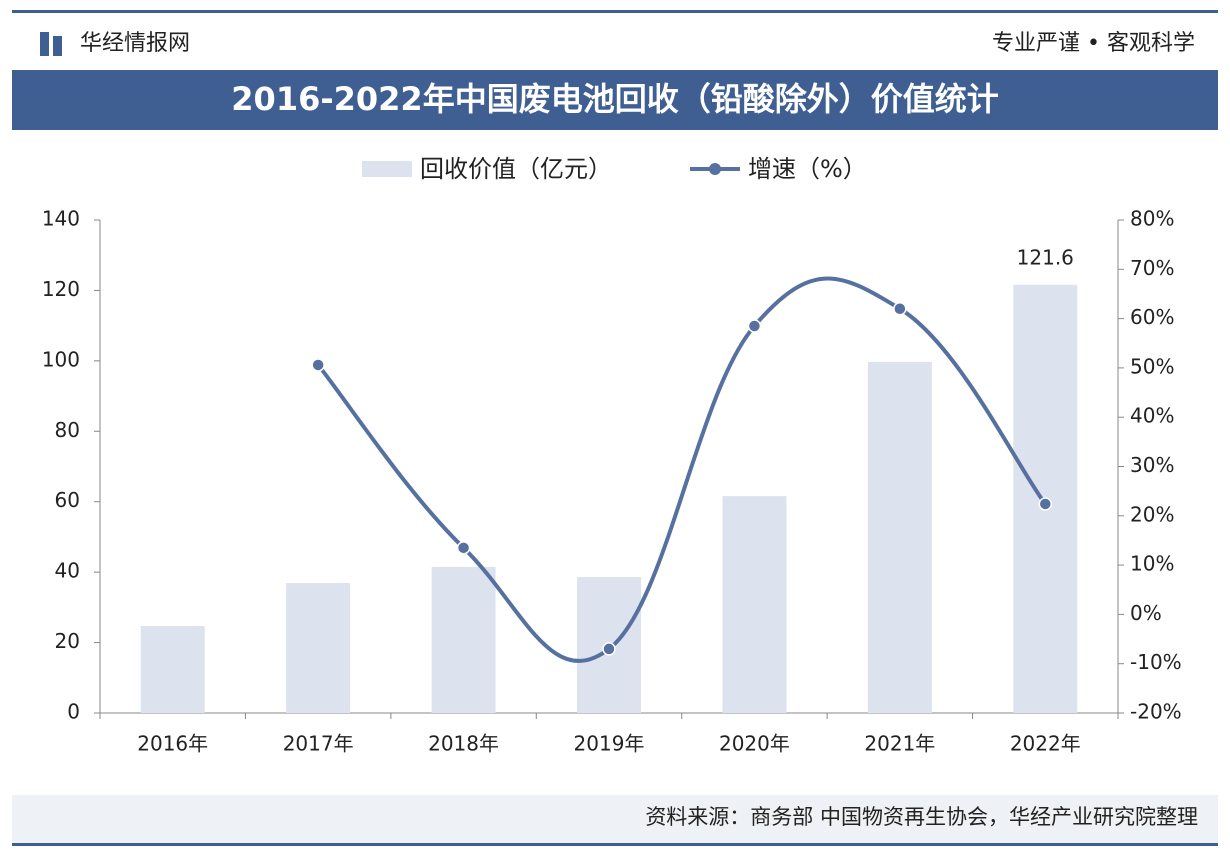 This screenshot has width=1230, height=858. I want to click on slogan: 专业严谨 • 客观科学, so click(1093, 43).